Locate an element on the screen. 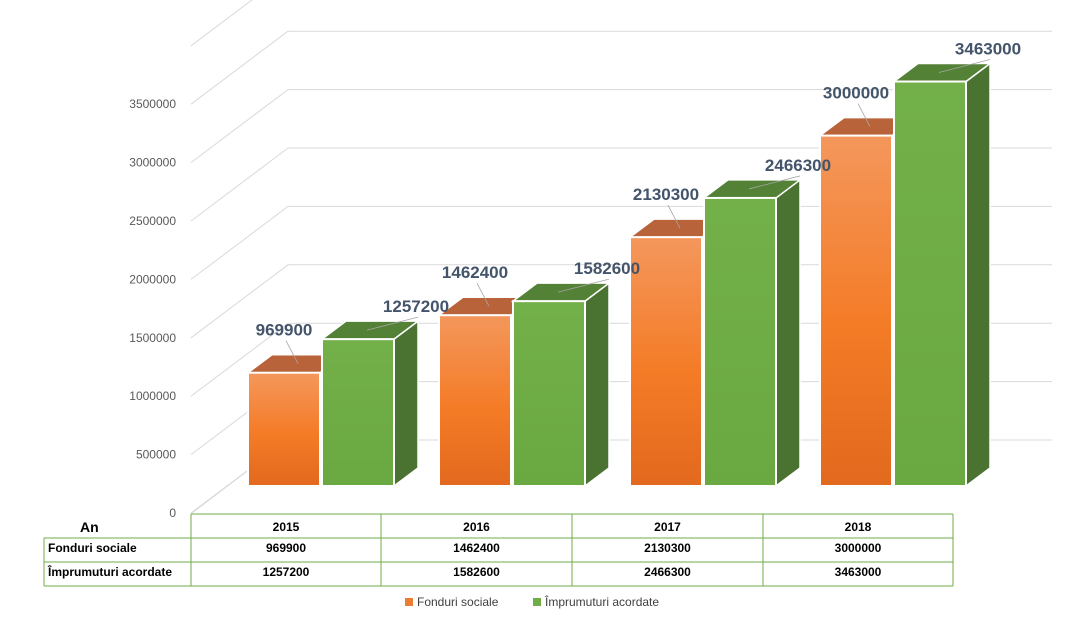  table-header-cell: 2017 is located at coordinates (667, 527).